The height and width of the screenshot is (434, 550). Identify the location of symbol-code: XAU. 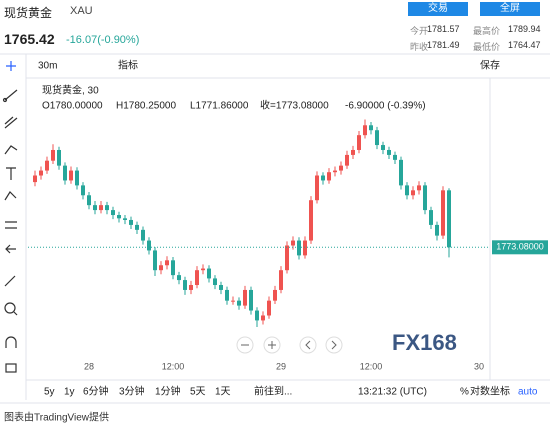
(81, 11).